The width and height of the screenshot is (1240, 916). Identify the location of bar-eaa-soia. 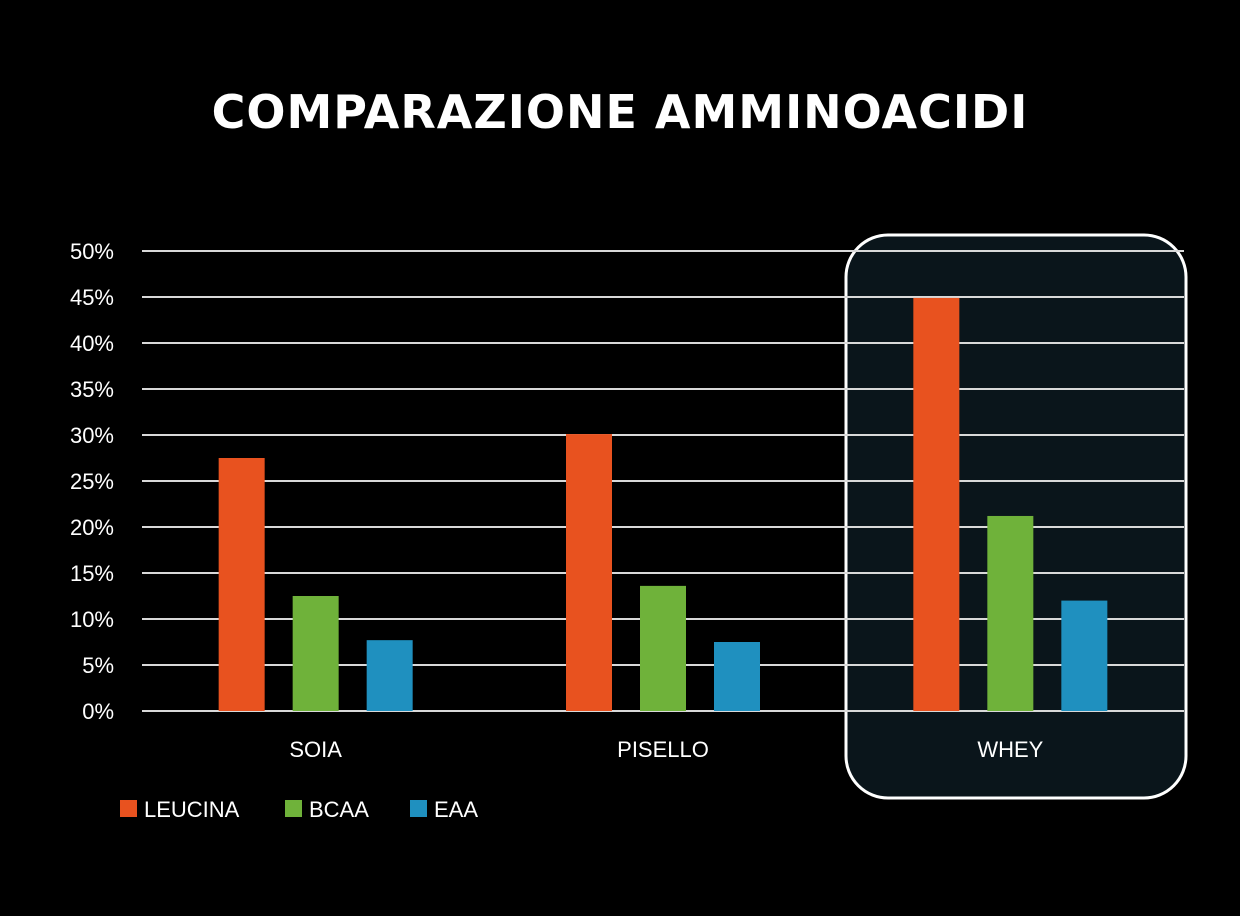
(389, 675).